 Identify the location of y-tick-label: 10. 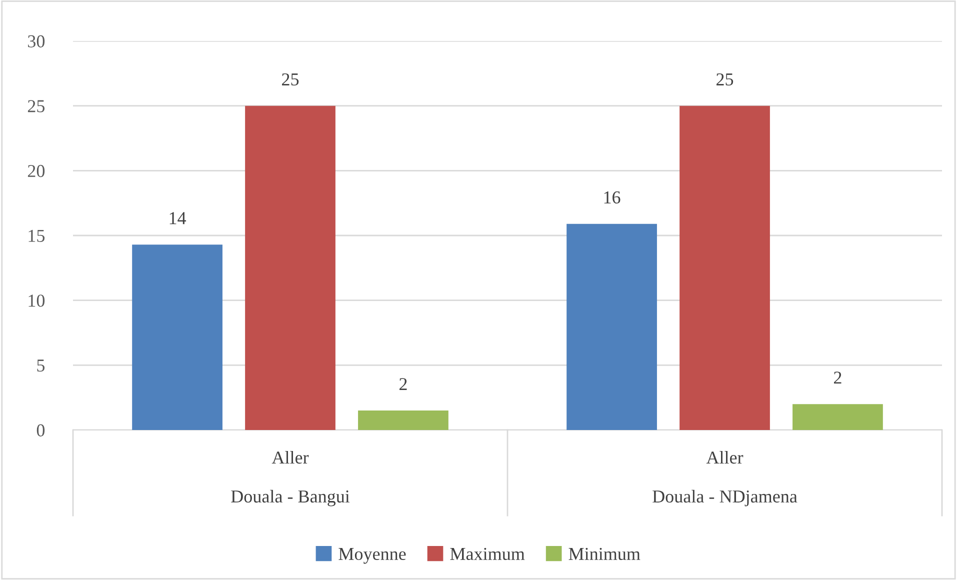
(36, 300).